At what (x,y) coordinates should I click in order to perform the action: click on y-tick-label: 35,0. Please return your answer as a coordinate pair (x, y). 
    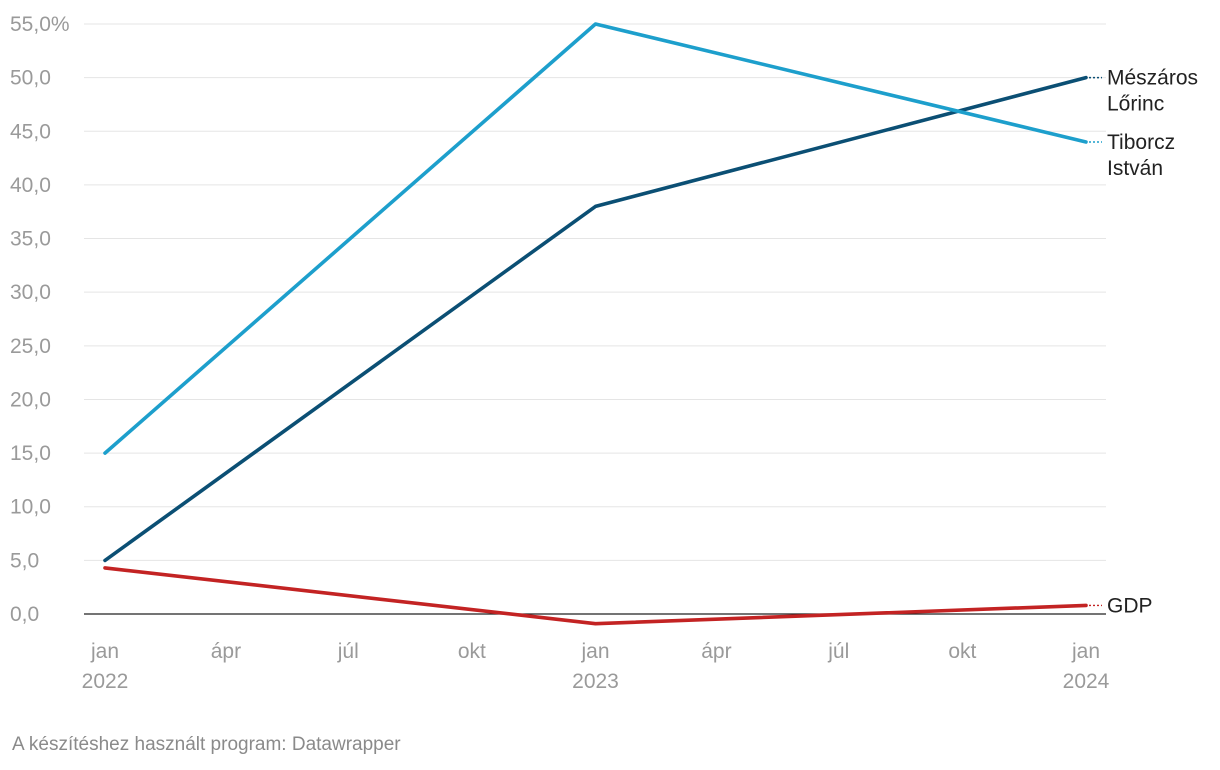
    Looking at the image, I should click on (30, 239).